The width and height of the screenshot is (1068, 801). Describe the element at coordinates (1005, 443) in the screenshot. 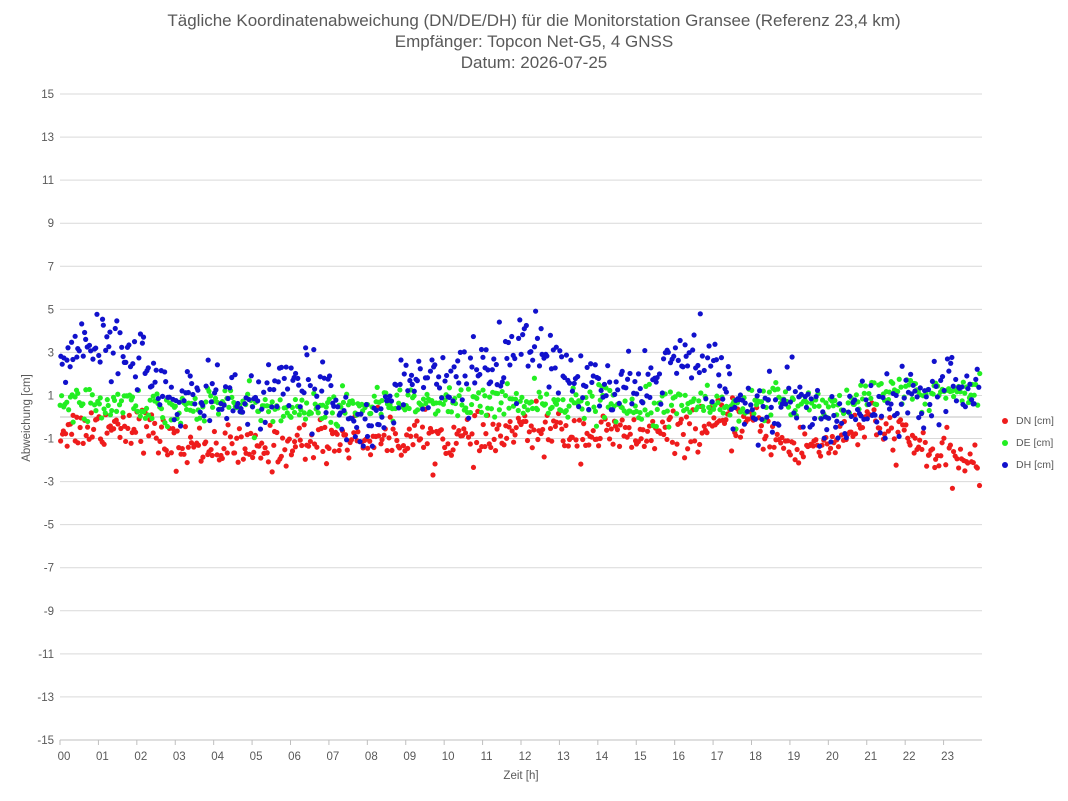

I see `legend-marker` at that location.